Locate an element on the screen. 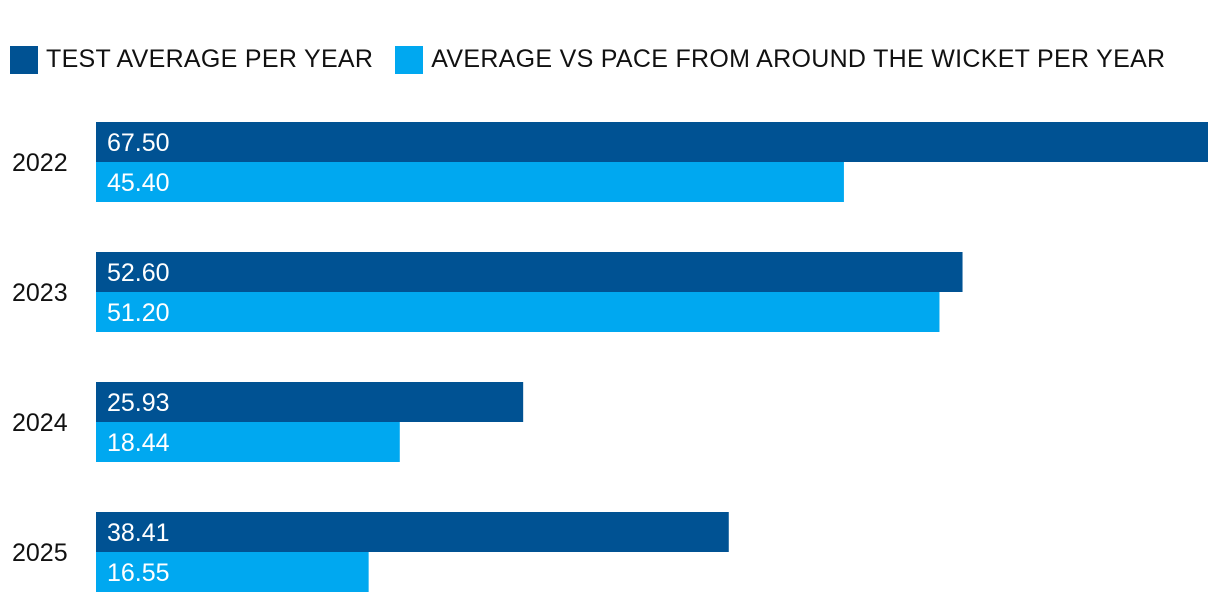 This screenshot has width=1220, height=602. data-label-2023-series-1: 51.20 is located at coordinates (138, 313).